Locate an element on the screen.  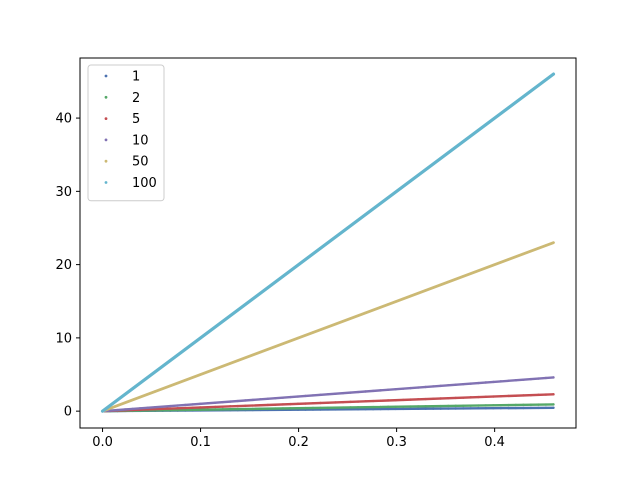
y-axis: 0 10 20 30 40 is located at coordinates (67, 266).